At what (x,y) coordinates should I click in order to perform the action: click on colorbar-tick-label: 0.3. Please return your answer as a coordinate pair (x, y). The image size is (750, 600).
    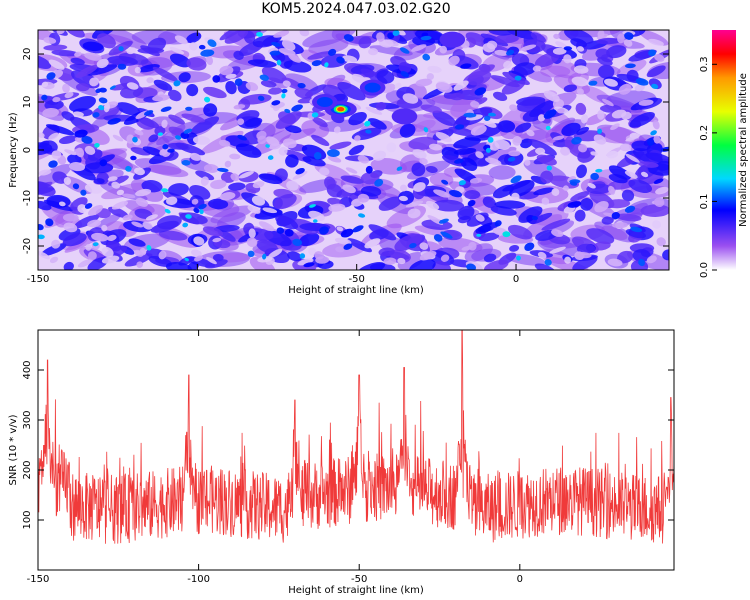
    Looking at the image, I should click on (704, 64).